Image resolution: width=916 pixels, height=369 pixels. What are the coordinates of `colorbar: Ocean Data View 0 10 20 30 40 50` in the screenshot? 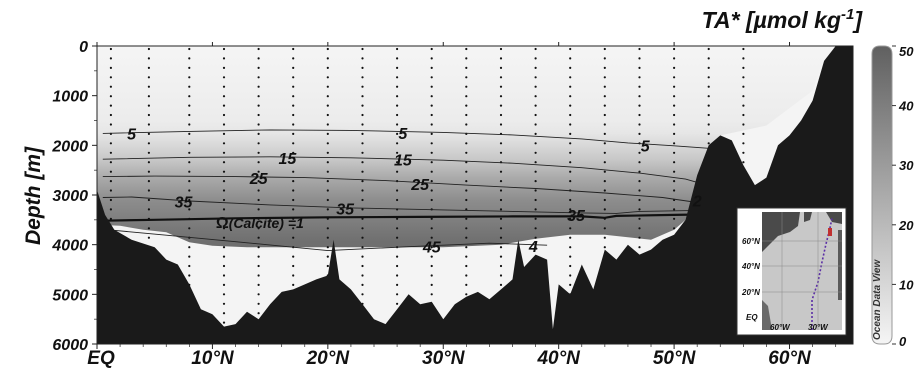 It's located at (892, 196).